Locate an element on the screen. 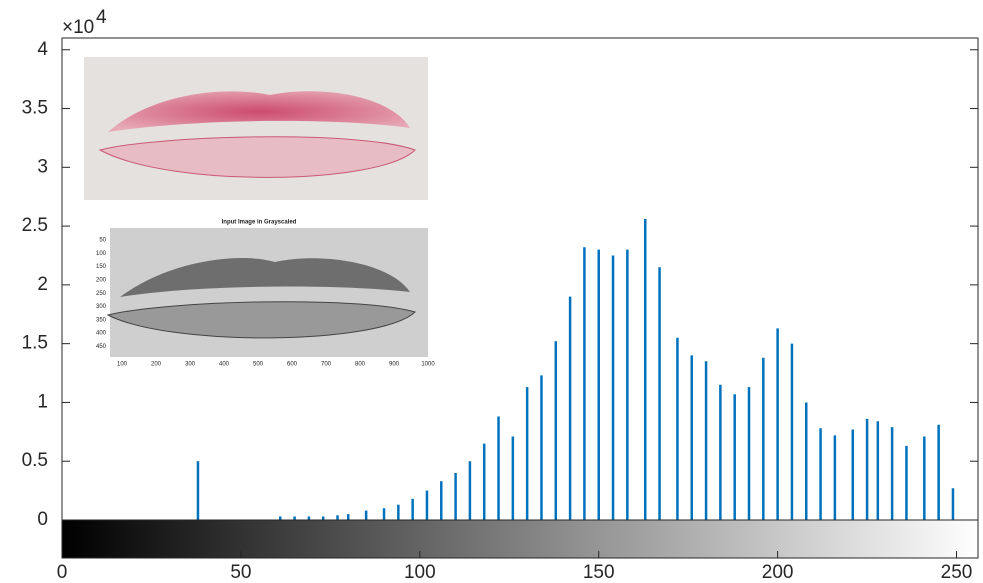  x-tick-label: 150 is located at coordinates (599, 572).